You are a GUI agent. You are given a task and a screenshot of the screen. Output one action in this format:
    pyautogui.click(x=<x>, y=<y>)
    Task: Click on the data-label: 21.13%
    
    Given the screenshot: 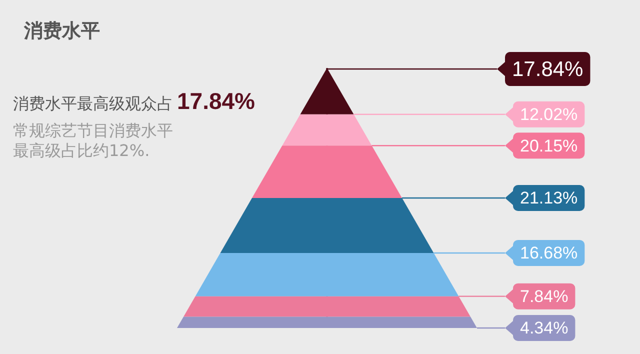 What is the action you would take?
    pyautogui.click(x=549, y=198)
    